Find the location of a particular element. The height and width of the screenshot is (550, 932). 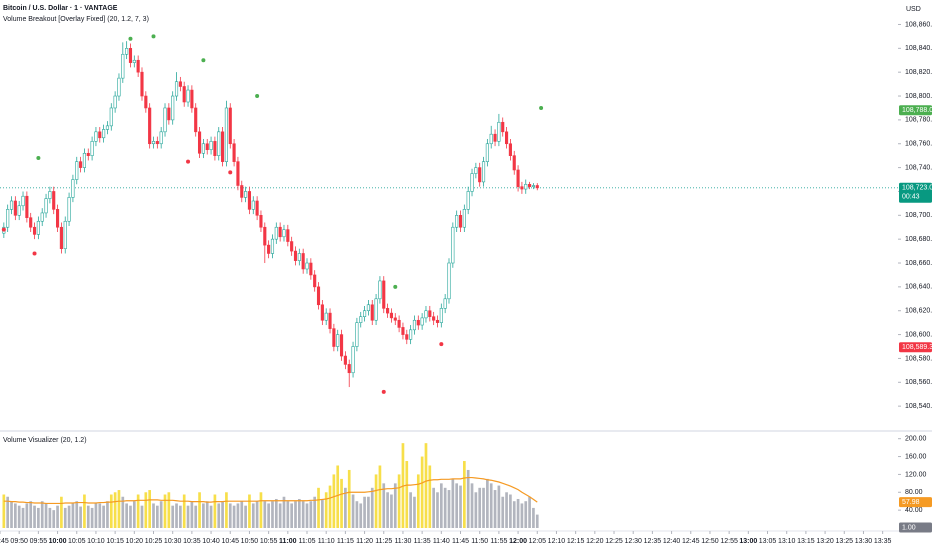

x-tick-label: 13:00 is located at coordinates (748, 541).